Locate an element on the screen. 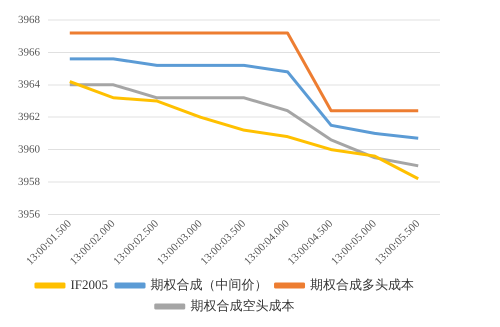  legend-label: 期权合成（中间价） is located at coordinates (209, 284).